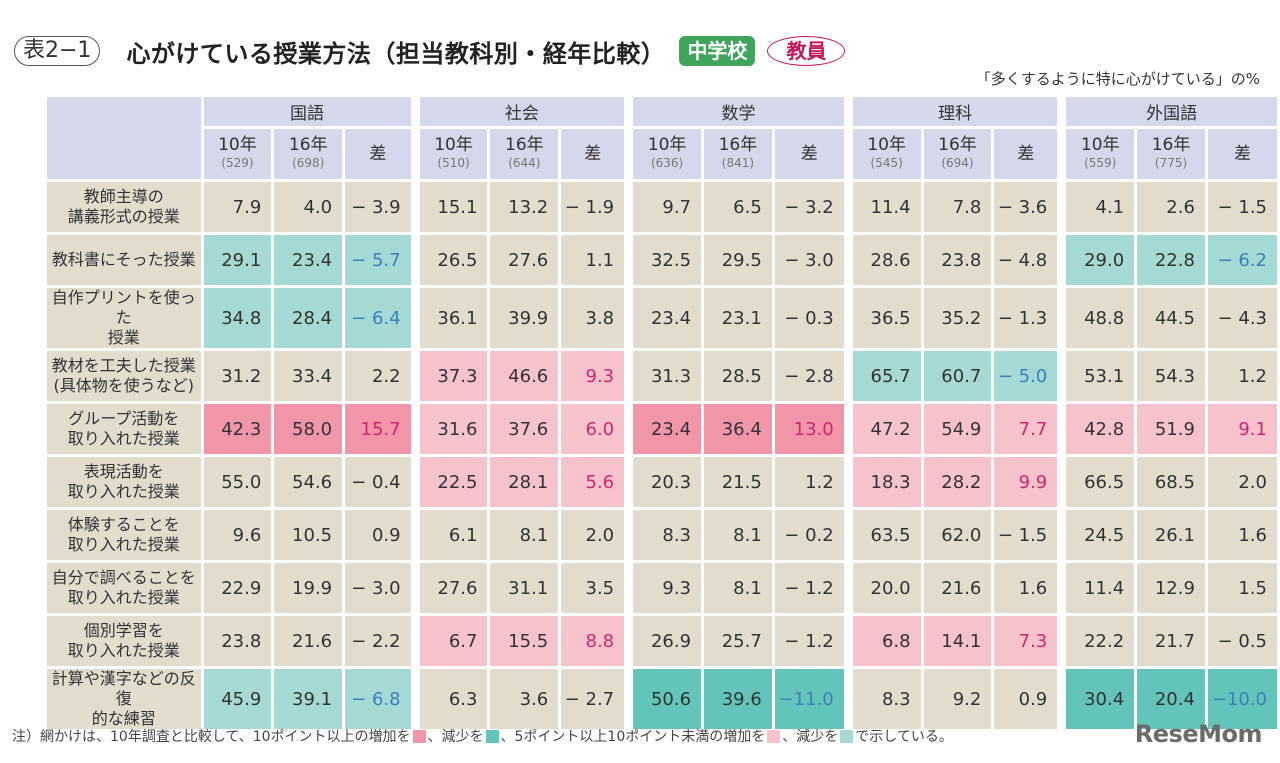 Image resolution: width=1280 pixels, height=763 pixels. What do you see at coordinates (738, 154) in the screenshot?
I see `year-16-header: 16年 (841)` at bounding box center [738, 154].